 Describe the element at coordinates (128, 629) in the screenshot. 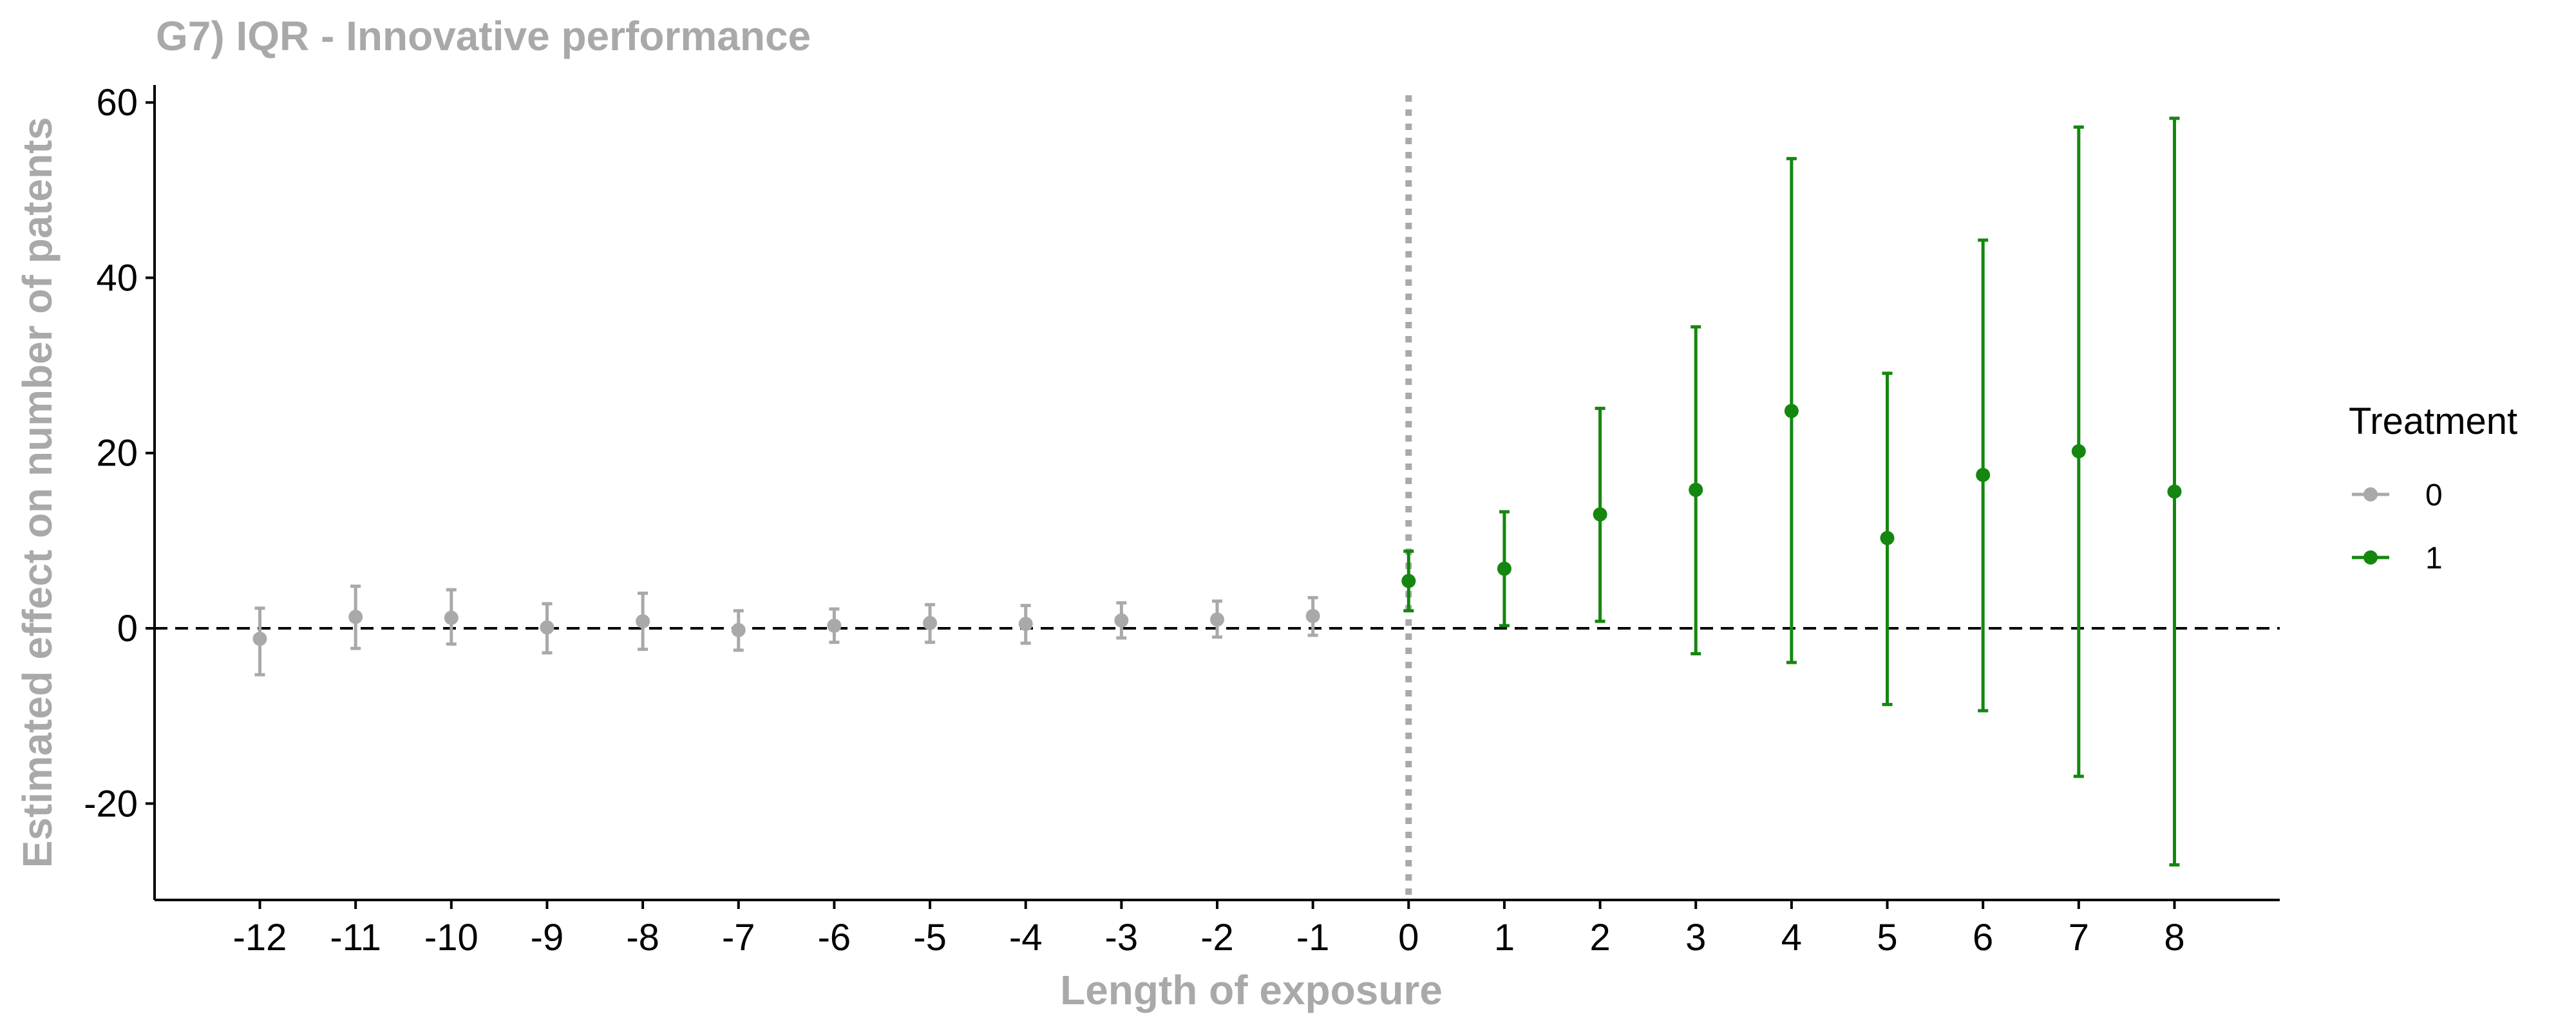

I see `y-tick-label: 0` at that location.